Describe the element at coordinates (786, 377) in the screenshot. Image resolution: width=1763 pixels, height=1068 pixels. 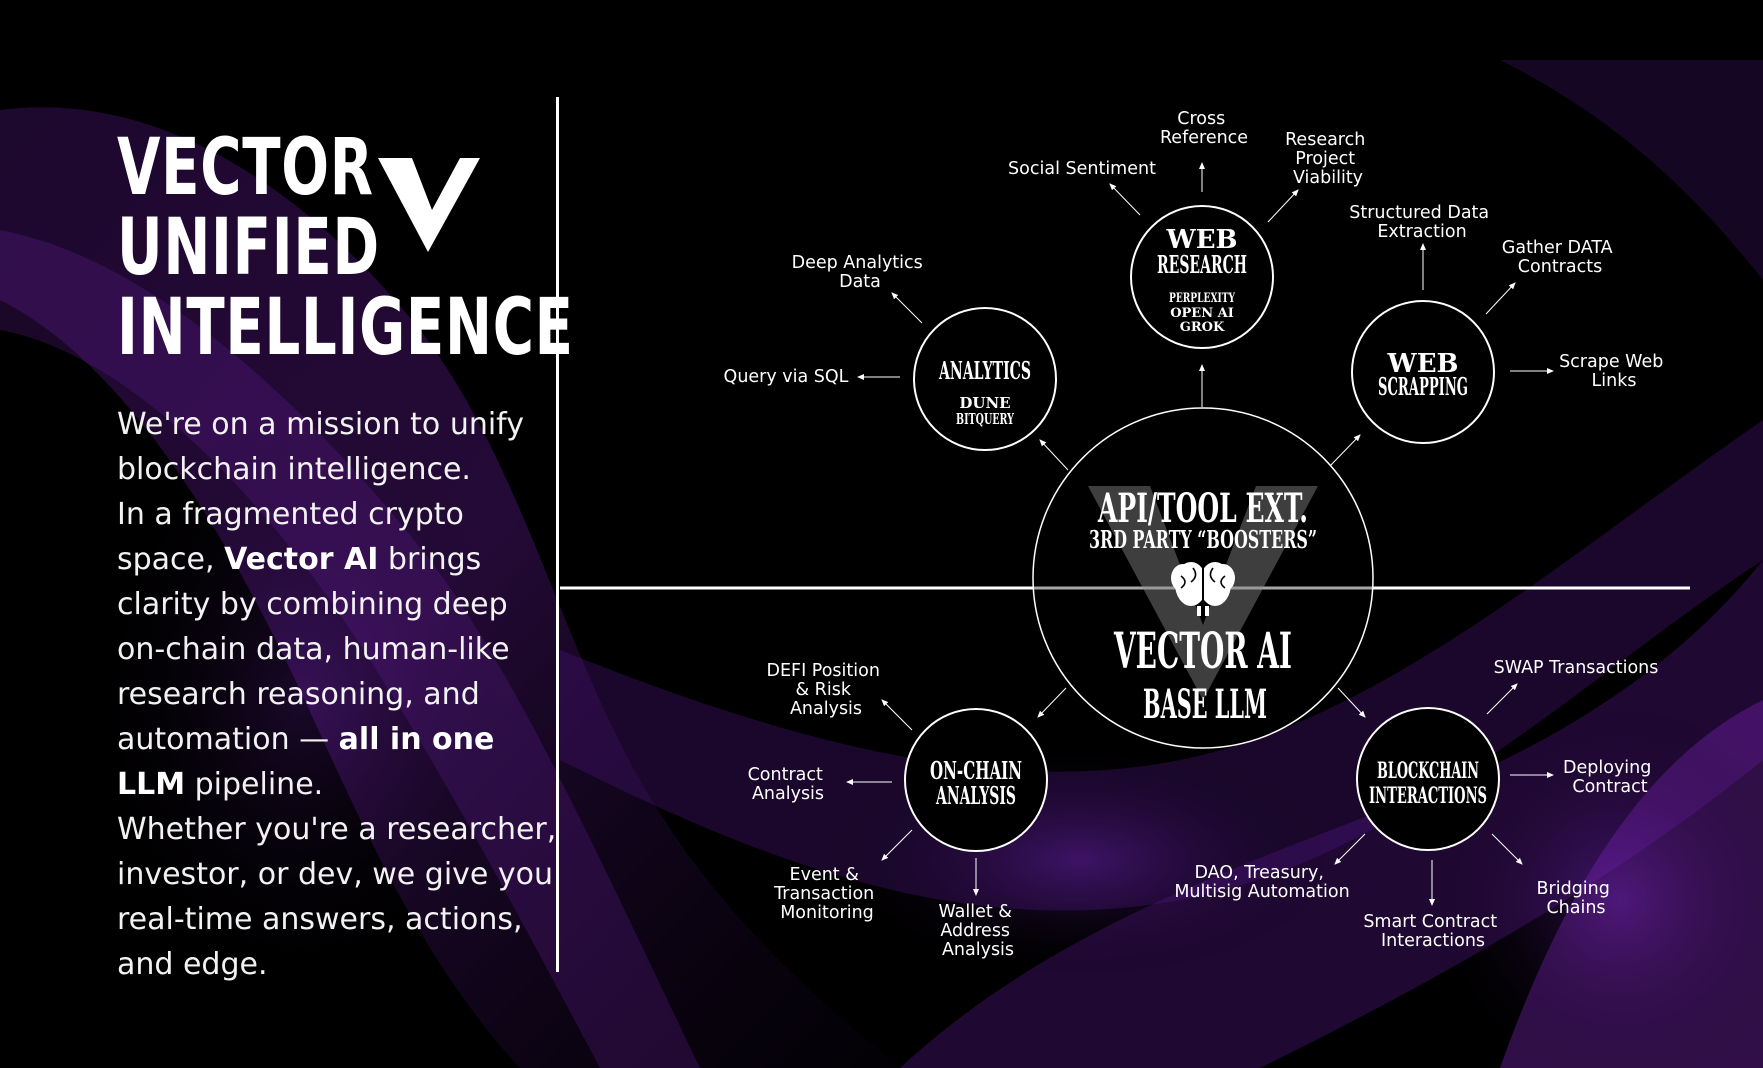
I see `label-query-sql: Query via SQL` at that location.